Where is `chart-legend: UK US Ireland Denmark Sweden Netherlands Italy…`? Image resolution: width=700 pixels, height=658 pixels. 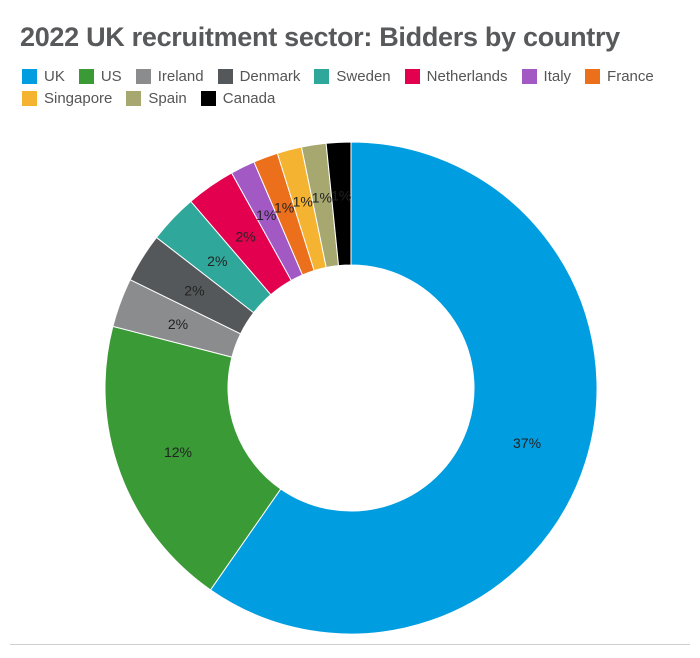 chart-legend: UK US Ireland Denmark Sweden Netherlands Italy… is located at coordinates (352, 87).